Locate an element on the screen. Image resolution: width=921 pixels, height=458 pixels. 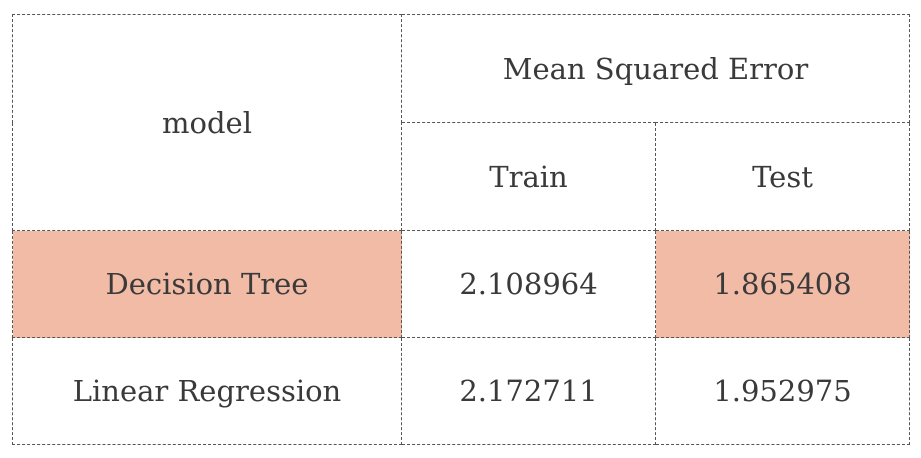
header-test: Test is located at coordinates (782, 176).